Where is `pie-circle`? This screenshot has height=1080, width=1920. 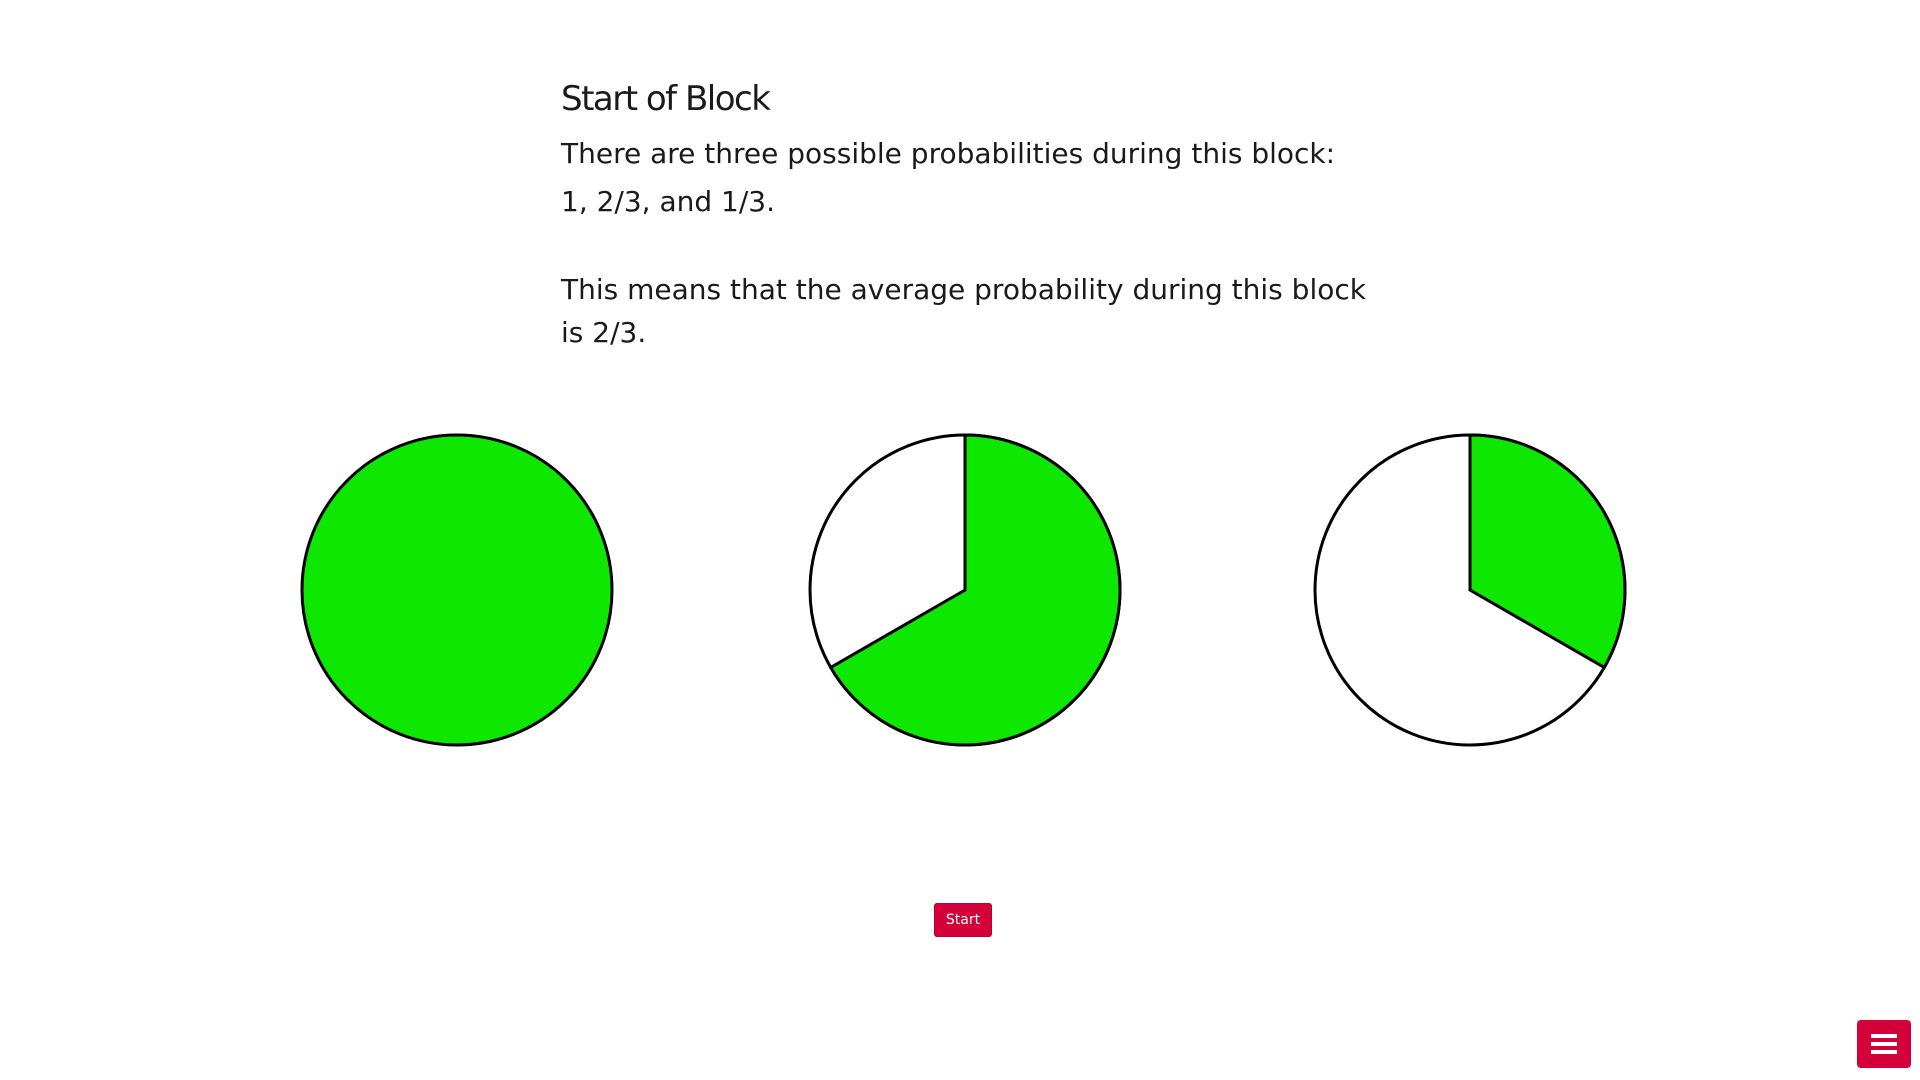 pie-circle is located at coordinates (457, 590).